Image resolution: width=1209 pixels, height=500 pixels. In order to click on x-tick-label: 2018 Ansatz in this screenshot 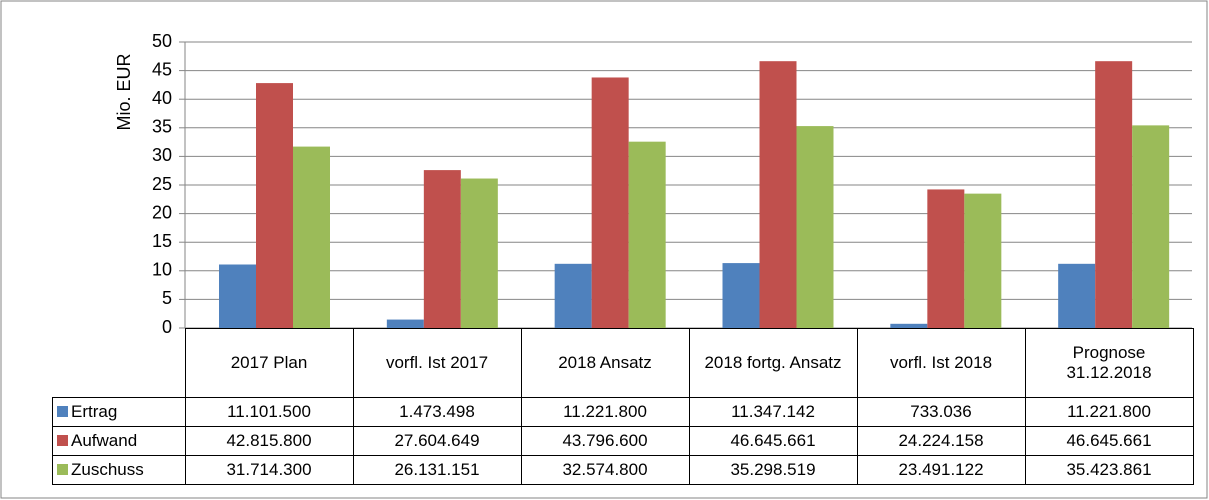, I will do `click(605, 363)`.